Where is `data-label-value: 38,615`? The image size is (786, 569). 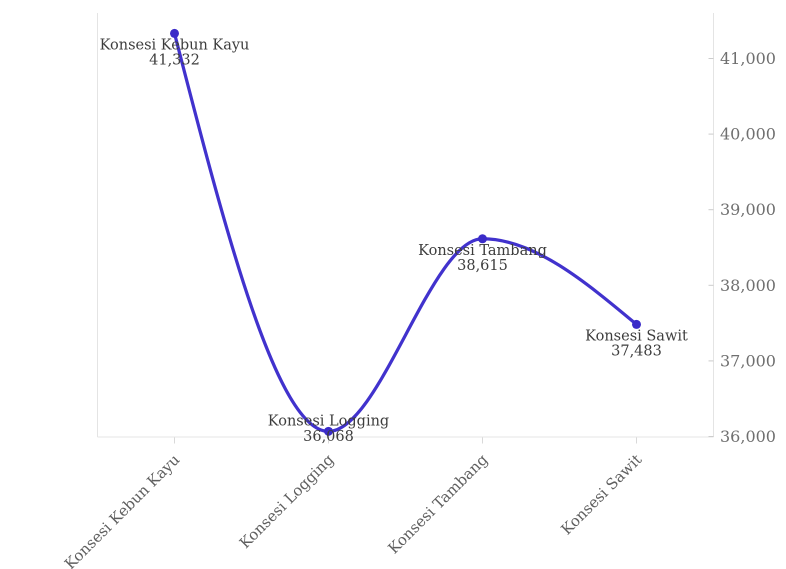
data-label-value: 38,615 is located at coordinates (482, 266).